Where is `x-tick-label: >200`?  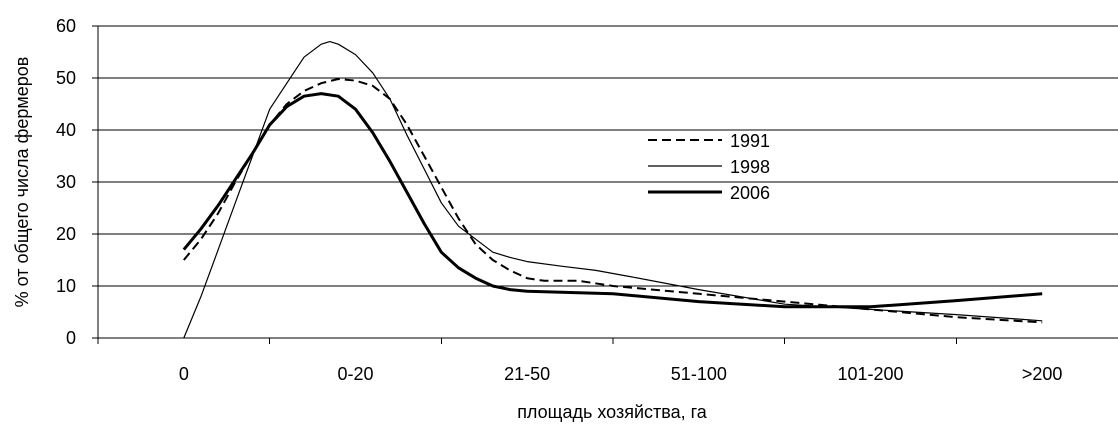 x-tick-label: >200 is located at coordinates (1042, 374).